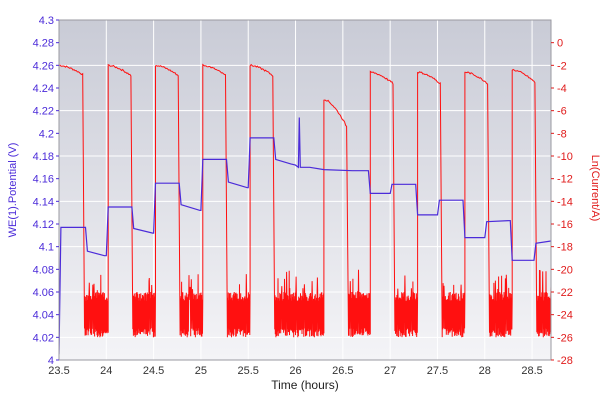 The width and height of the screenshot is (600, 401). What do you see at coordinates (46, 21) in the screenshot?
I see `y-left-tick-label: 4.3` at bounding box center [46, 21].